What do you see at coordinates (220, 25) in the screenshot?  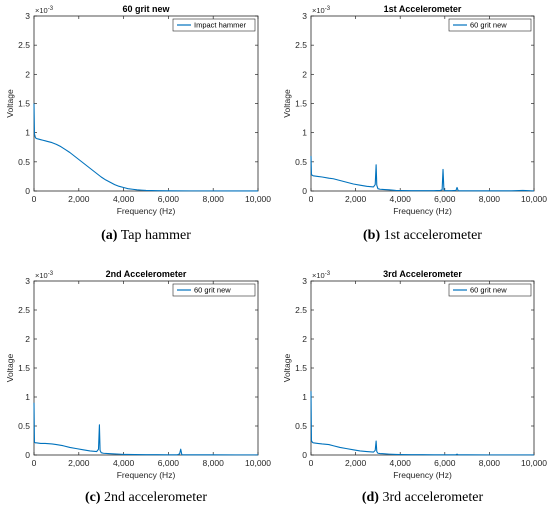 I see `legend-entry: Impact hammer` at bounding box center [220, 25].